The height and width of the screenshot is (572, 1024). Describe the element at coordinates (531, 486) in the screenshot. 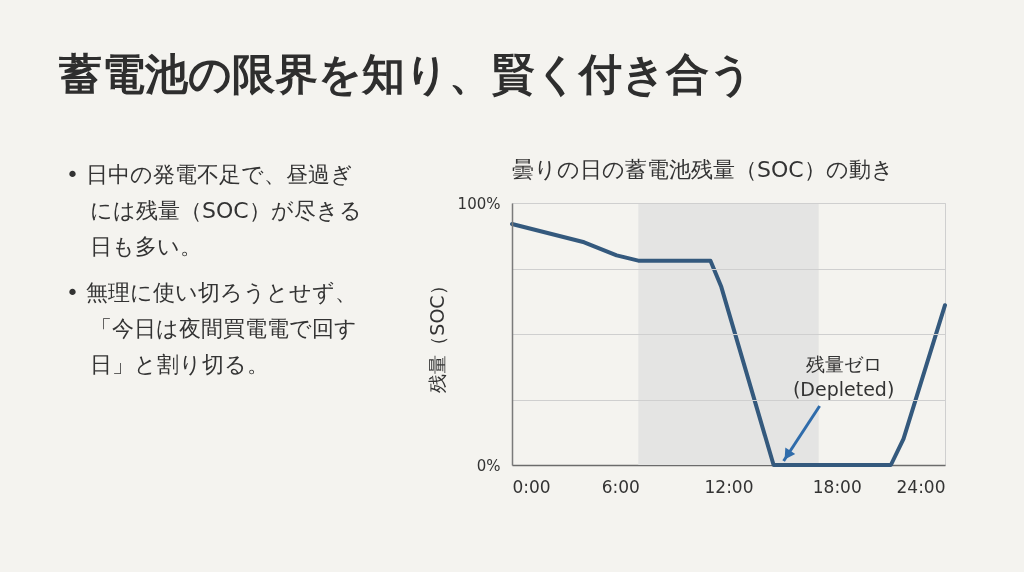

I see `x-tick-label: 0:00` at that location.